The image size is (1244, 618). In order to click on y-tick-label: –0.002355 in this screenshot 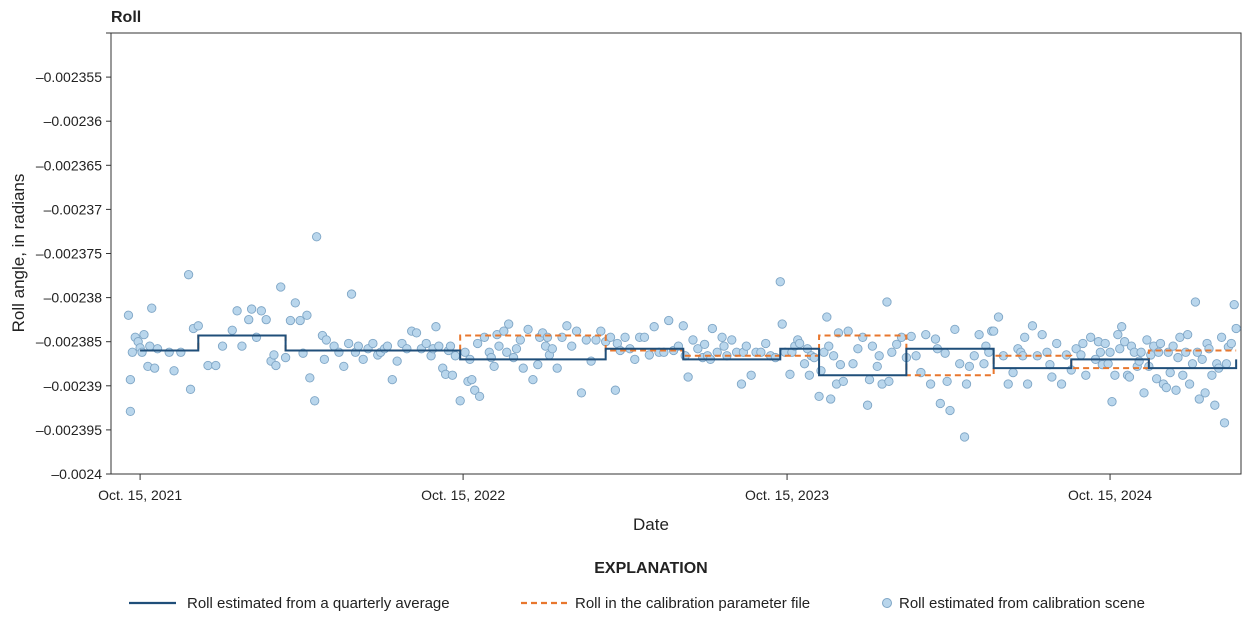, I will do `click(69, 77)`.